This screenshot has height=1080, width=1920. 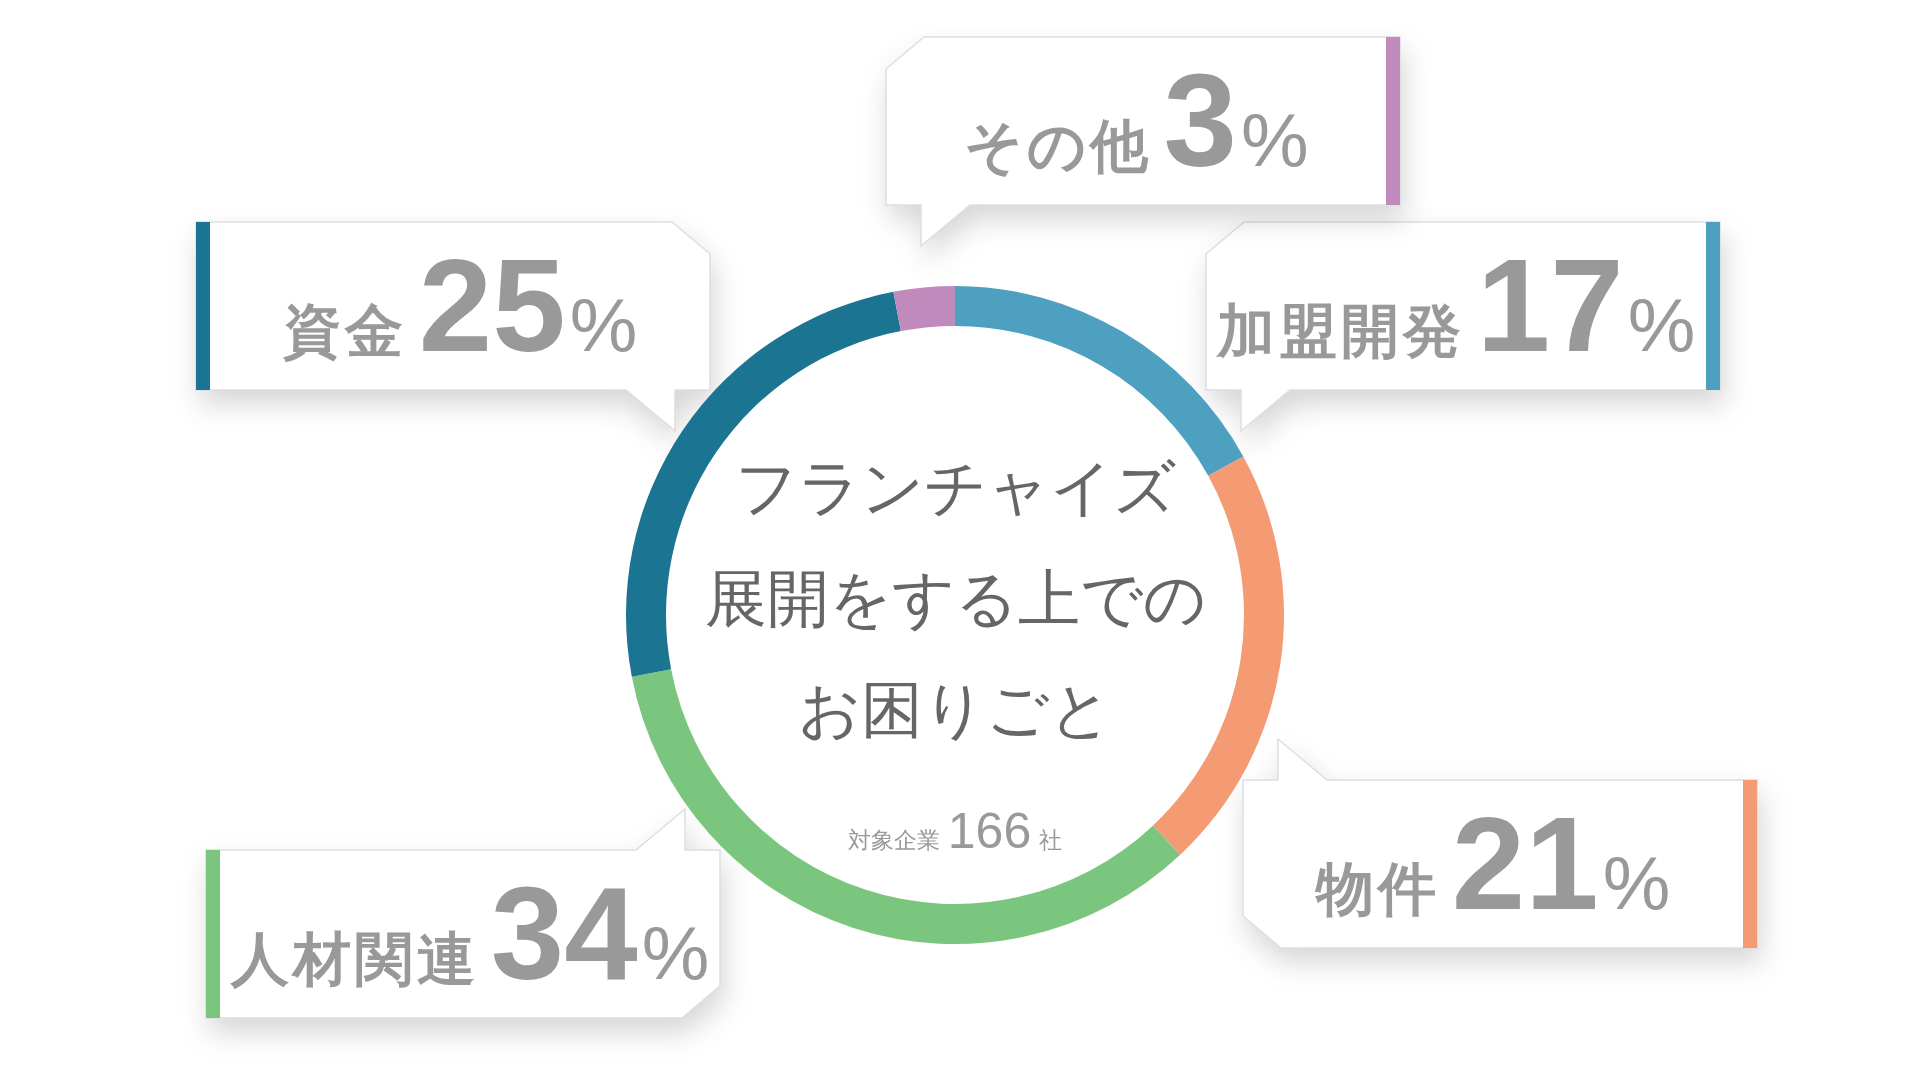 I want to click on data-label: 17%, so click(x=1586, y=305).